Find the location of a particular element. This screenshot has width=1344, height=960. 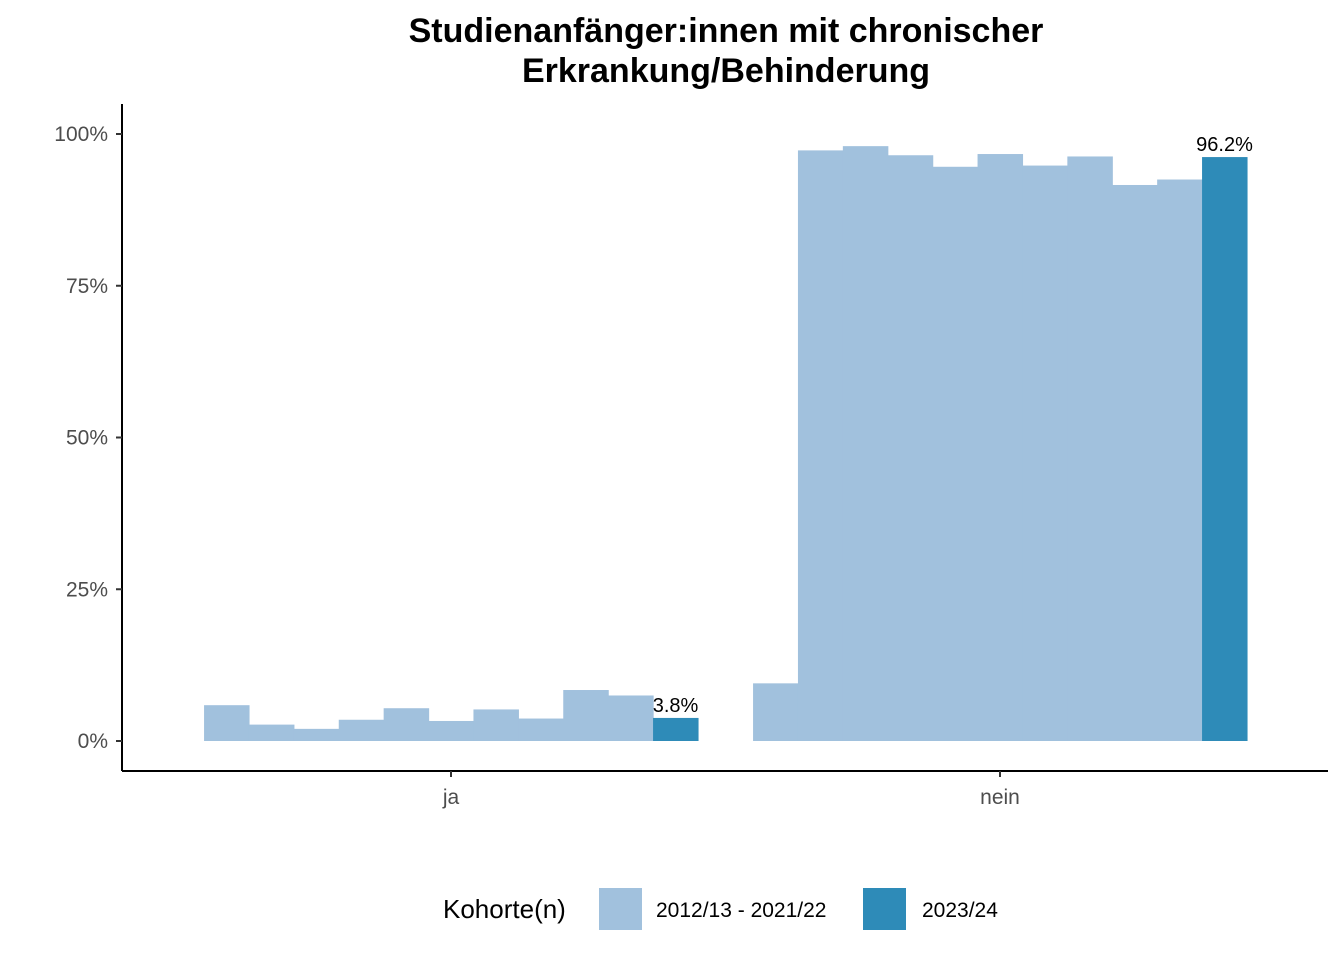

x-axis: ja nein is located at coordinates (725, 789).